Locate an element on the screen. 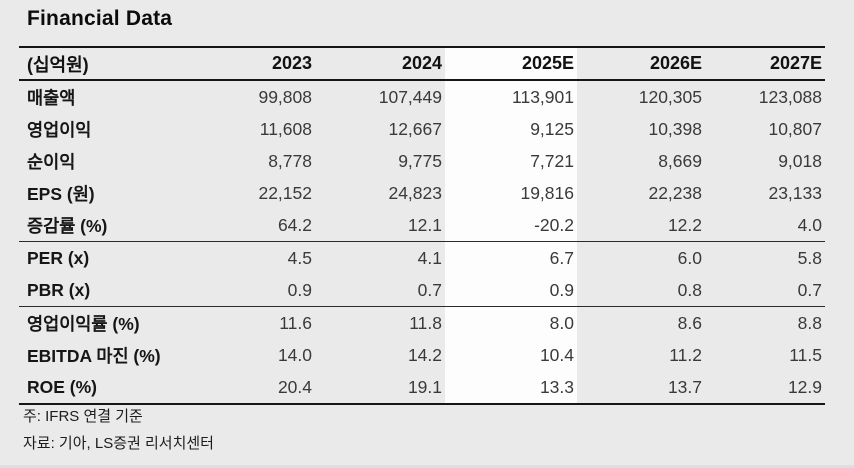 Image resolution: width=854 pixels, height=468 pixels. cell-value: 22,238 is located at coordinates (675, 192).